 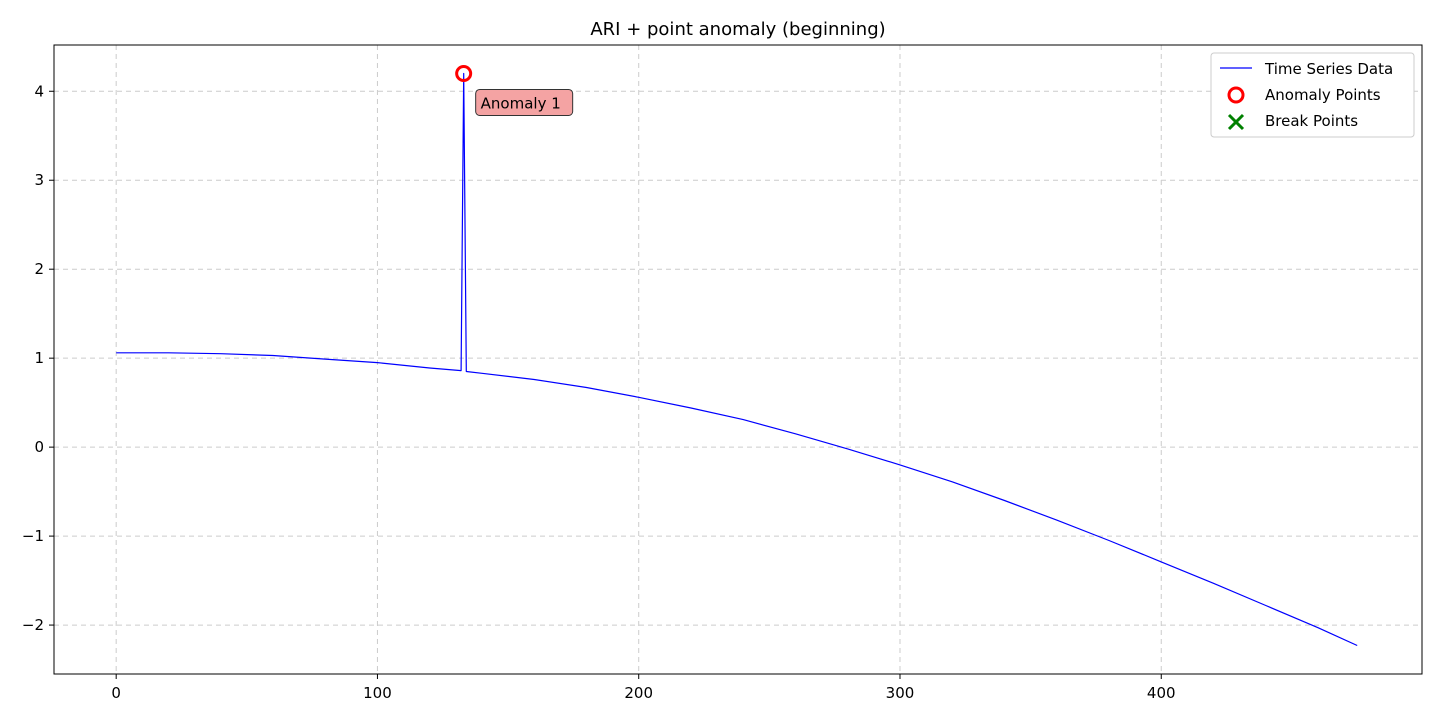 What do you see at coordinates (521, 103) in the screenshot?
I see `anomaly-label: Anomaly 1` at bounding box center [521, 103].